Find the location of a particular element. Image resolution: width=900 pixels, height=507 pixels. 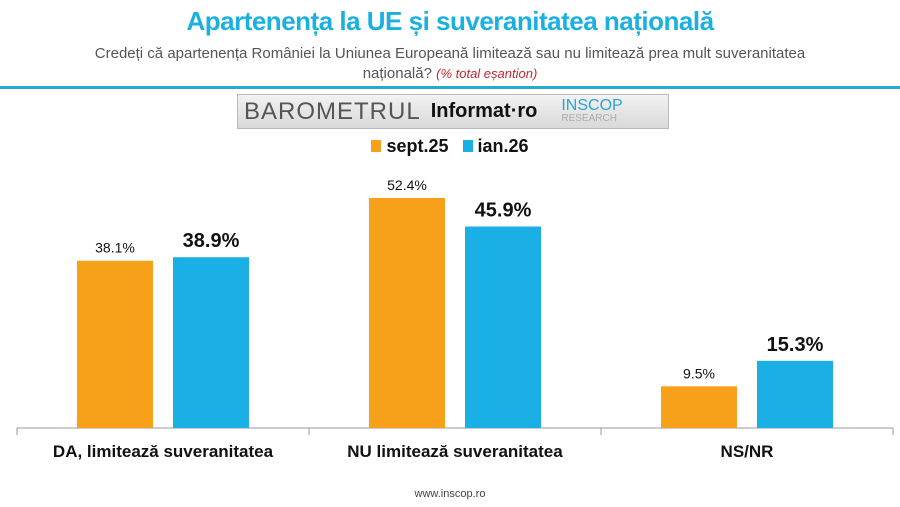

data-label: 38.1% is located at coordinates (115, 248).